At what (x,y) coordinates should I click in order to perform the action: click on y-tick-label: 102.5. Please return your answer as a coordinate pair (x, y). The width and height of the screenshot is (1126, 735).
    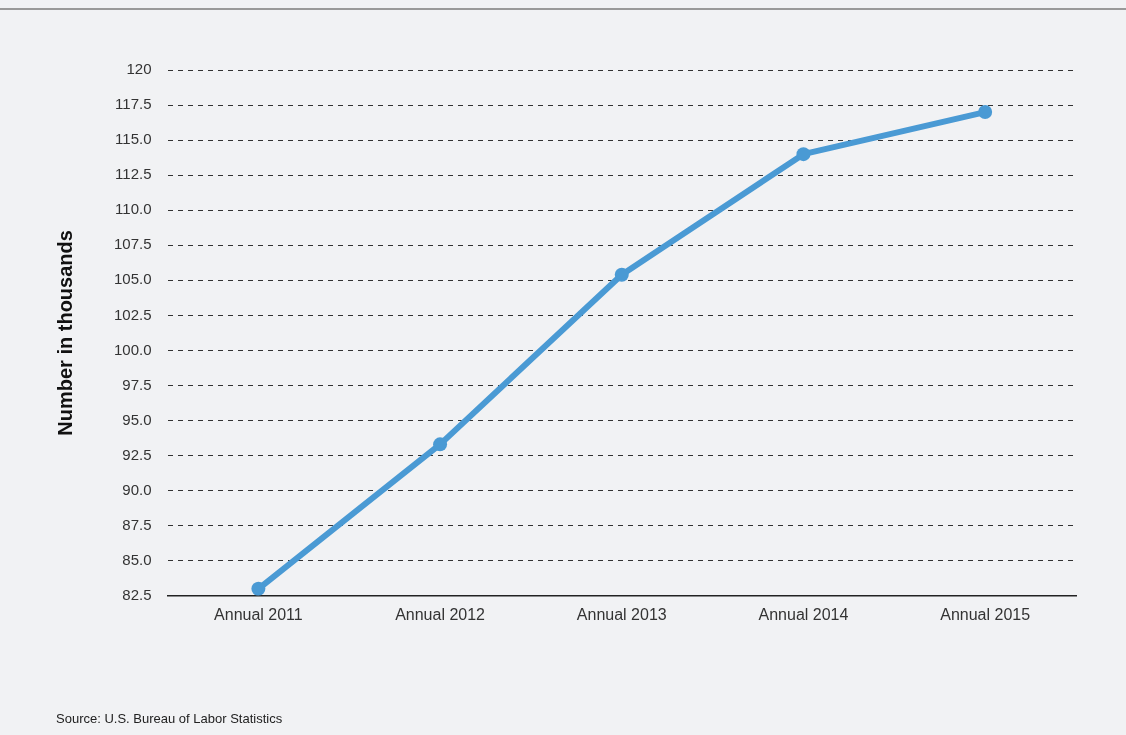
    Looking at the image, I should click on (132, 314).